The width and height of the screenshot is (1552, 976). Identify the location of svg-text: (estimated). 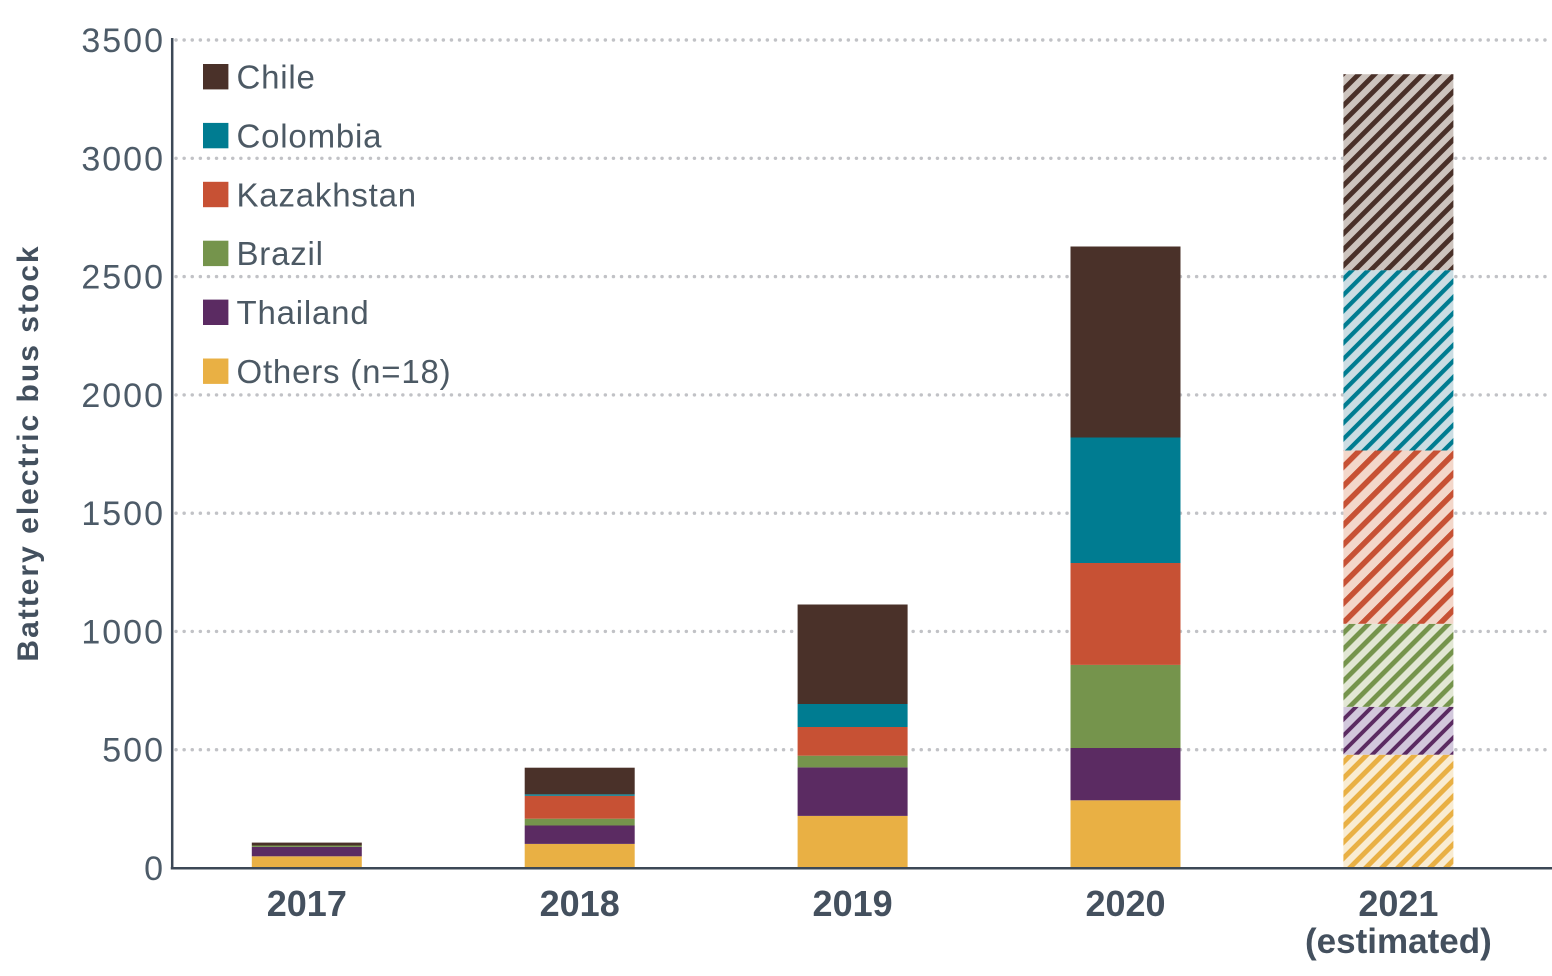
(1398, 941).